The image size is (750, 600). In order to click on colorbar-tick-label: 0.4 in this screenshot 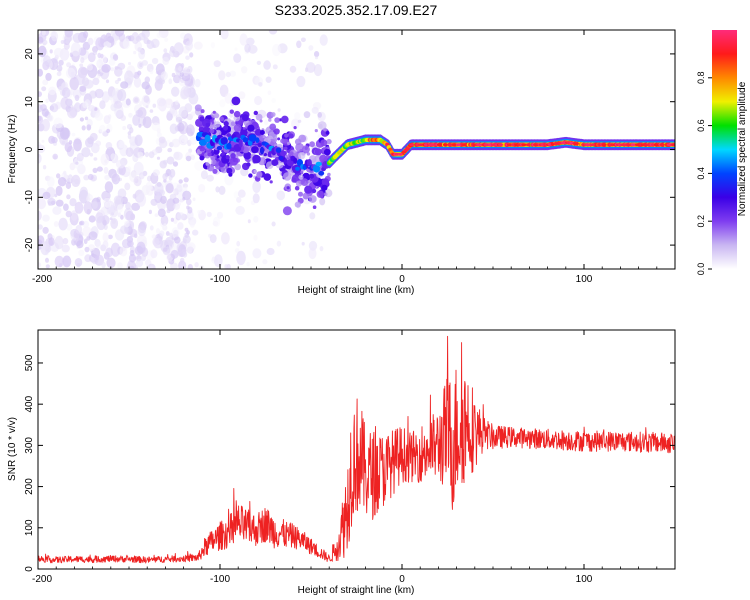, I will do `click(701, 173)`.